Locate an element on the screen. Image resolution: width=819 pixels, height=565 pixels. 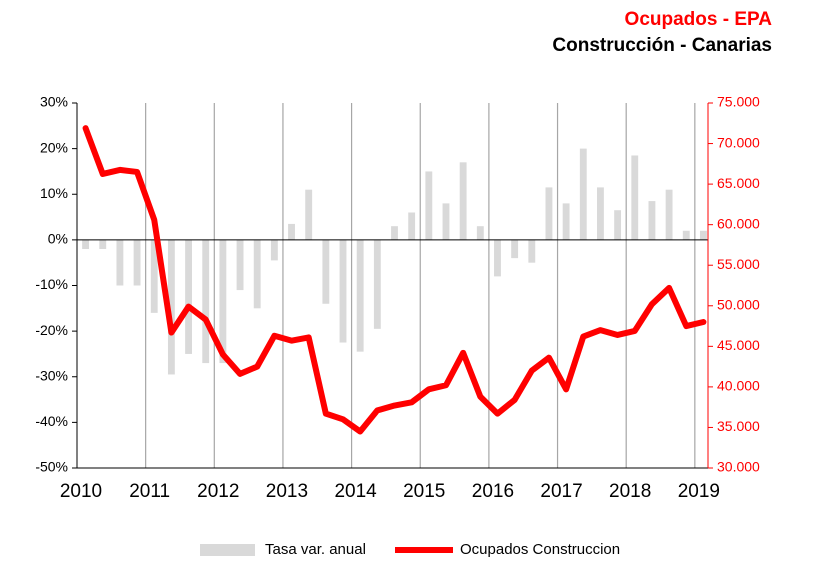
y2-tick-label: 45.000 is located at coordinates (738, 345).